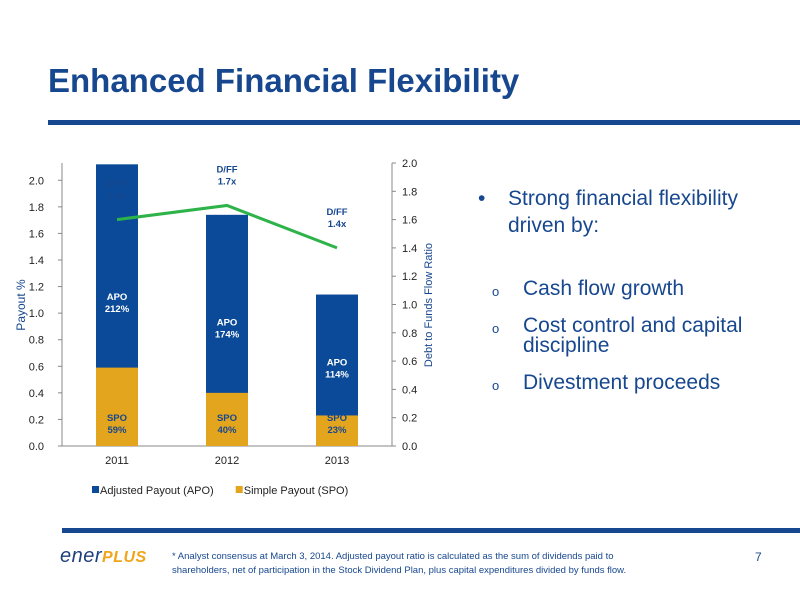  I want to click on y-tick-label: 0.0, so click(36, 447).